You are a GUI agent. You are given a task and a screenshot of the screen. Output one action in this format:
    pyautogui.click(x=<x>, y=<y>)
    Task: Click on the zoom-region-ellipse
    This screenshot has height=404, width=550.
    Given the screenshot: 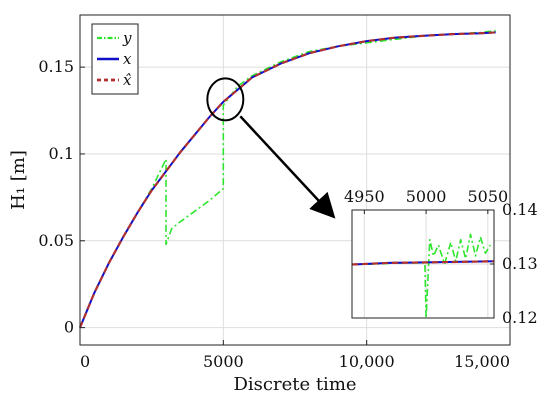 What is the action you would take?
    pyautogui.click(x=225, y=99)
    